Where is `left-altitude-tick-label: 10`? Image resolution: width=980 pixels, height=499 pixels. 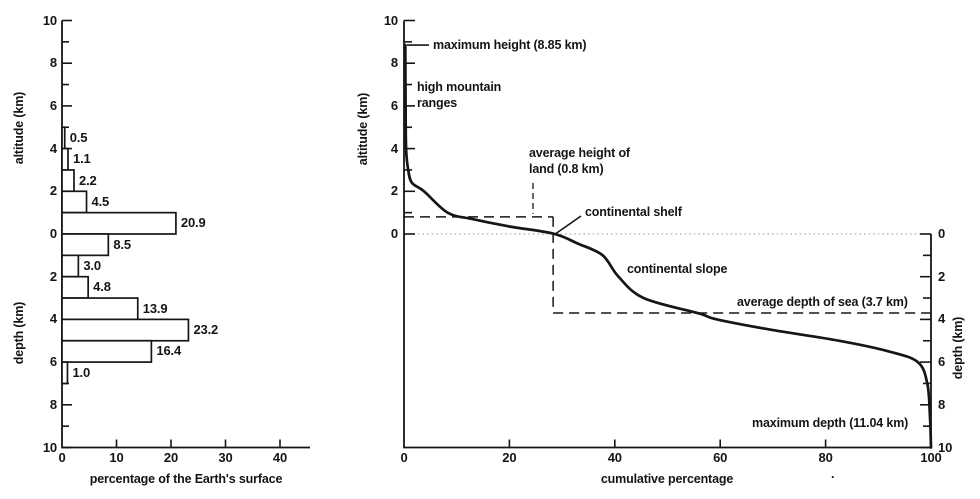
left-altitude-tick-label: 10 is located at coordinates (49, 20).